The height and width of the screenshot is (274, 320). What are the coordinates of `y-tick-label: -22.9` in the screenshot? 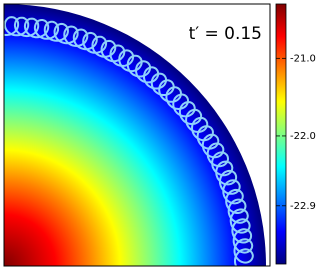 It's located at (303, 206).